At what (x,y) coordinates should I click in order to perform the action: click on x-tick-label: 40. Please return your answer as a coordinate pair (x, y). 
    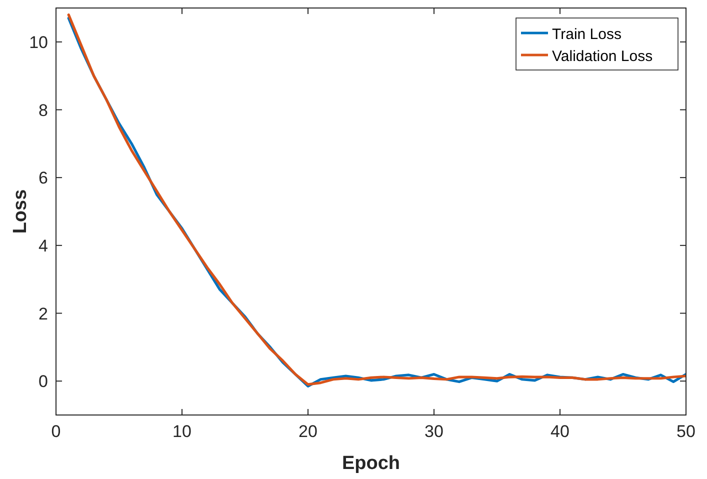
    Looking at the image, I should click on (560, 431).